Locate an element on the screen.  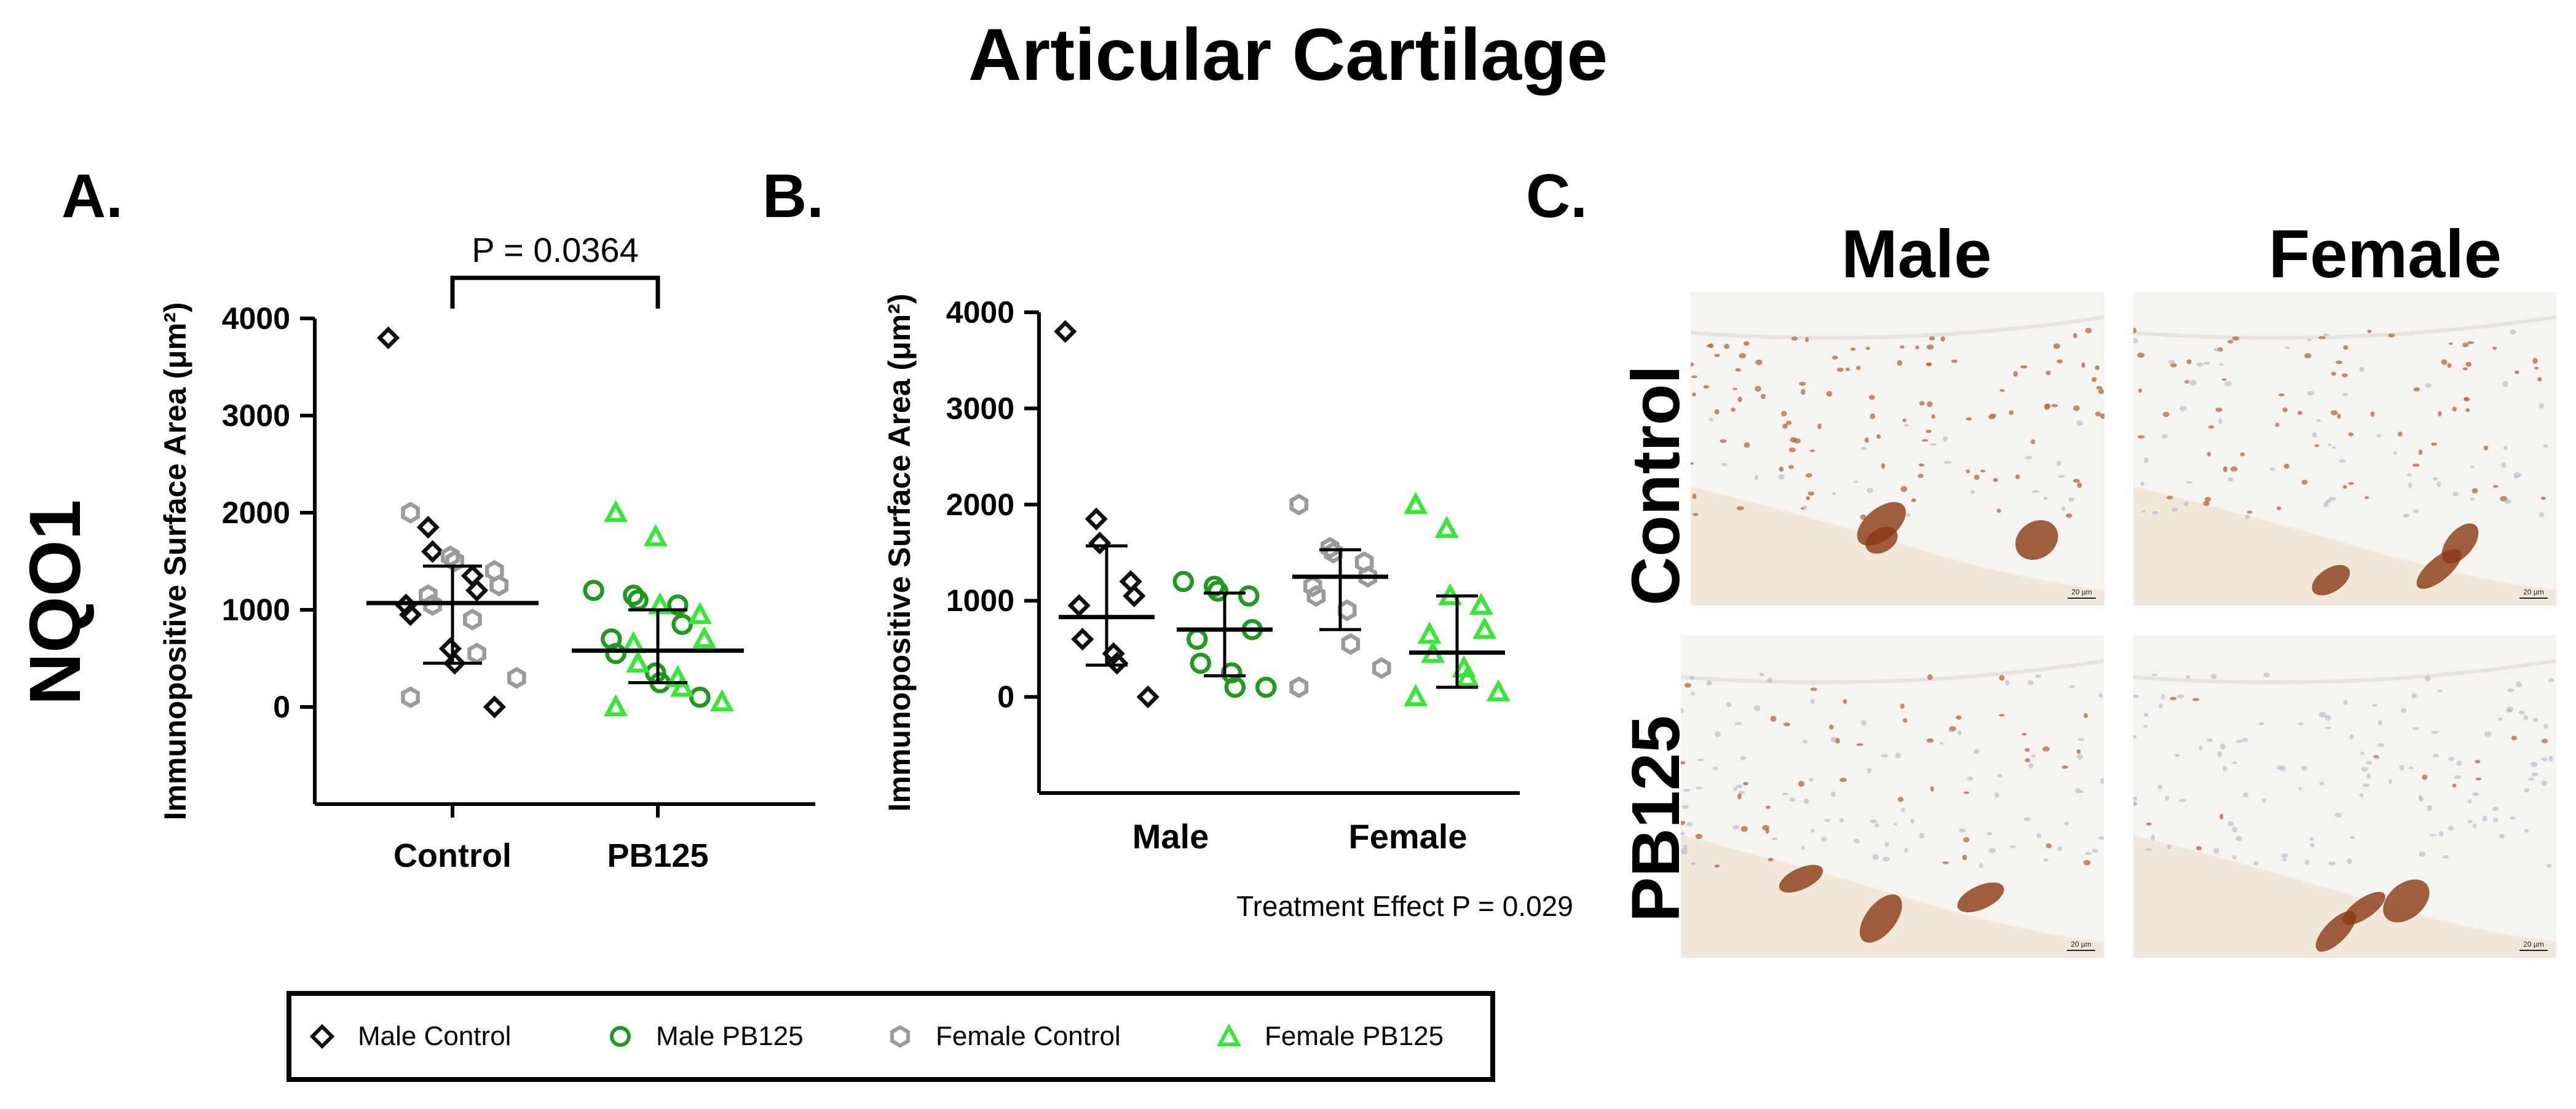
panel-b-letter: B. is located at coordinates (793, 196).